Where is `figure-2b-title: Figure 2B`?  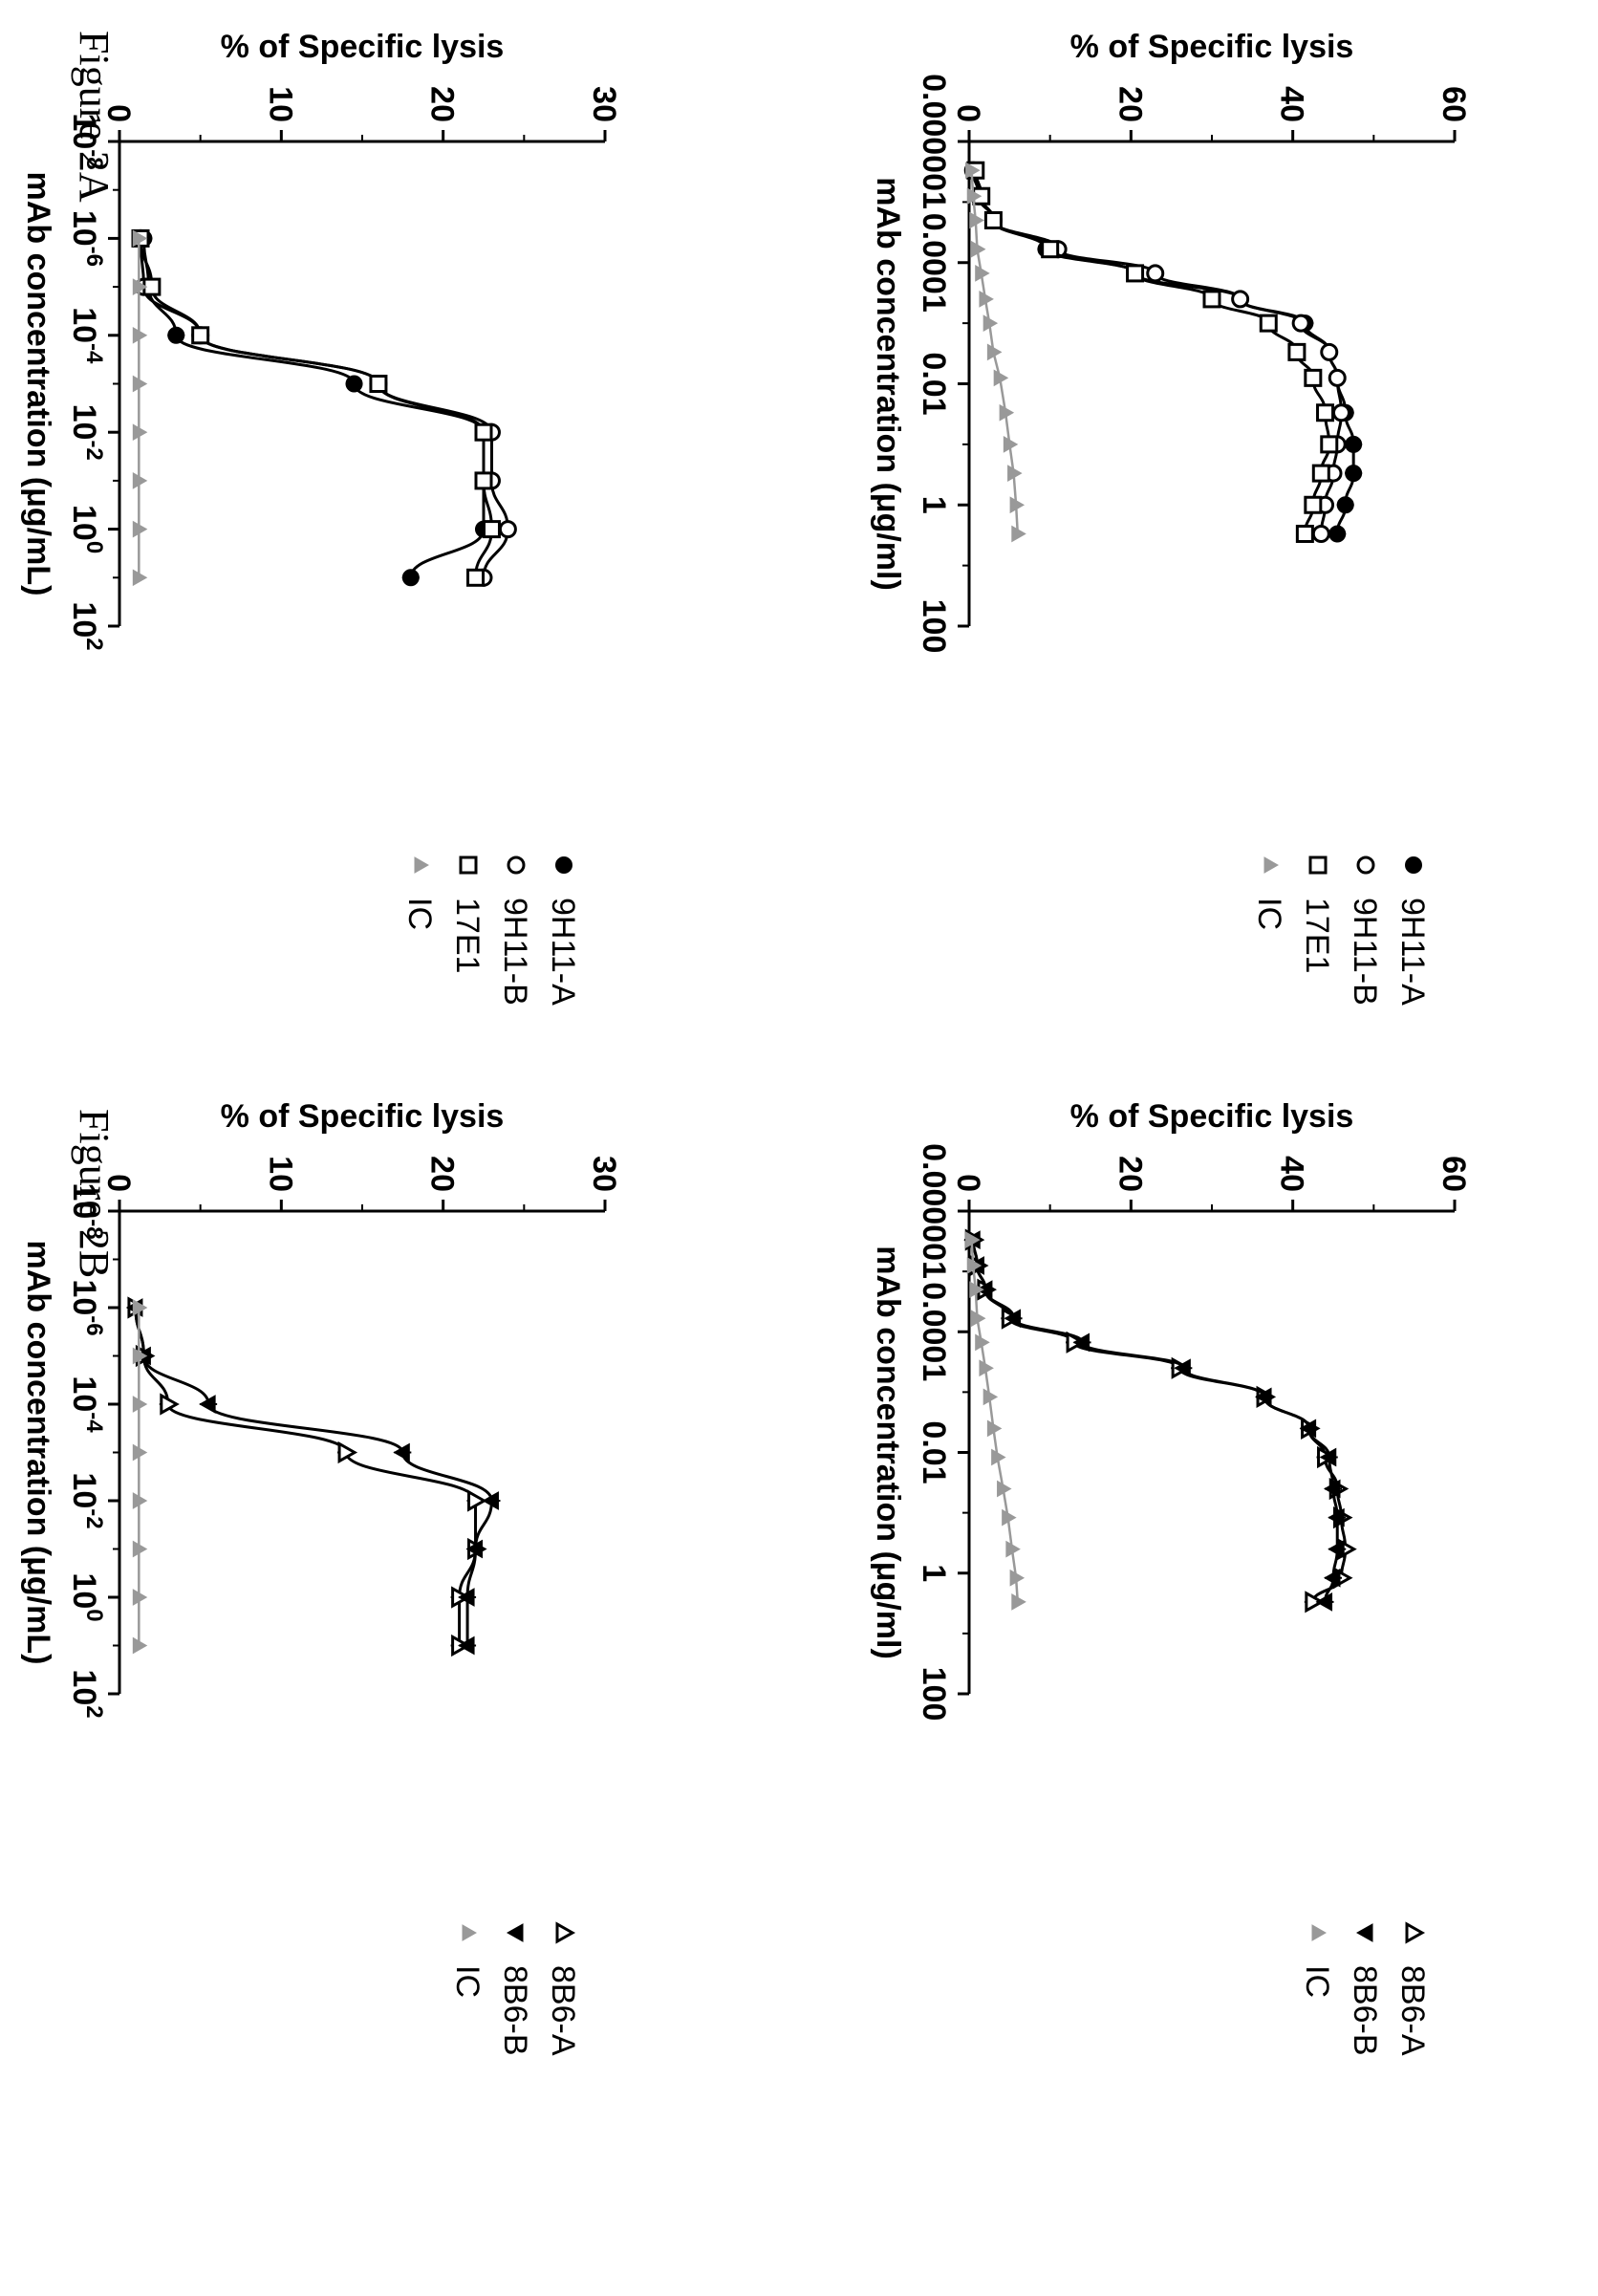
figure-2b-title: Figure 2B is located at coordinates (94, 1194).